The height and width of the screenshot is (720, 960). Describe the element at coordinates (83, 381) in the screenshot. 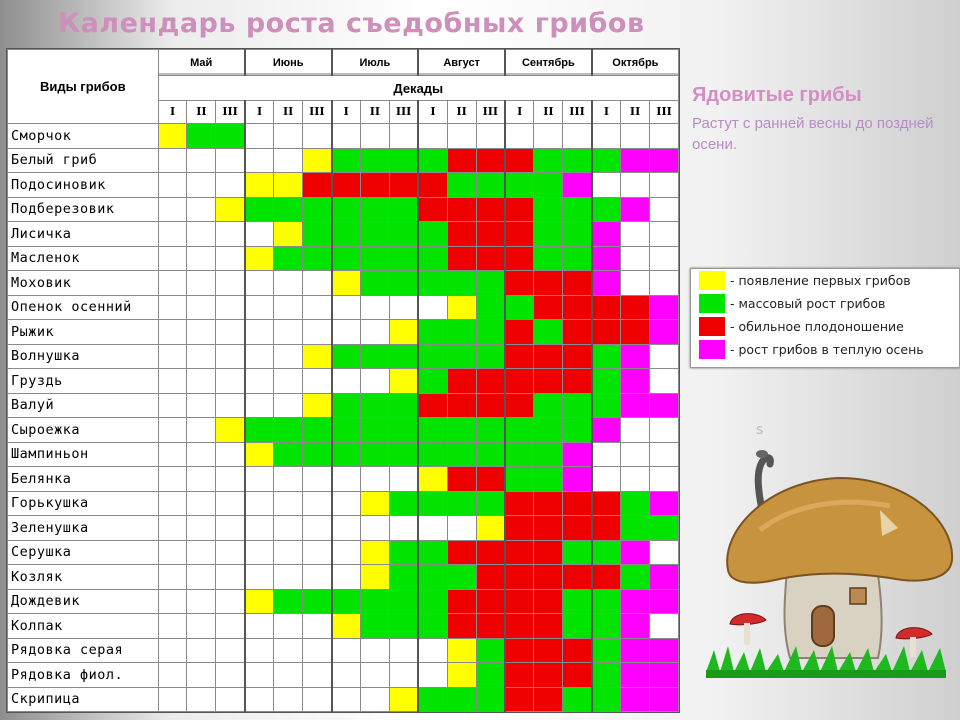

I see `species-name: Груздь` at that location.